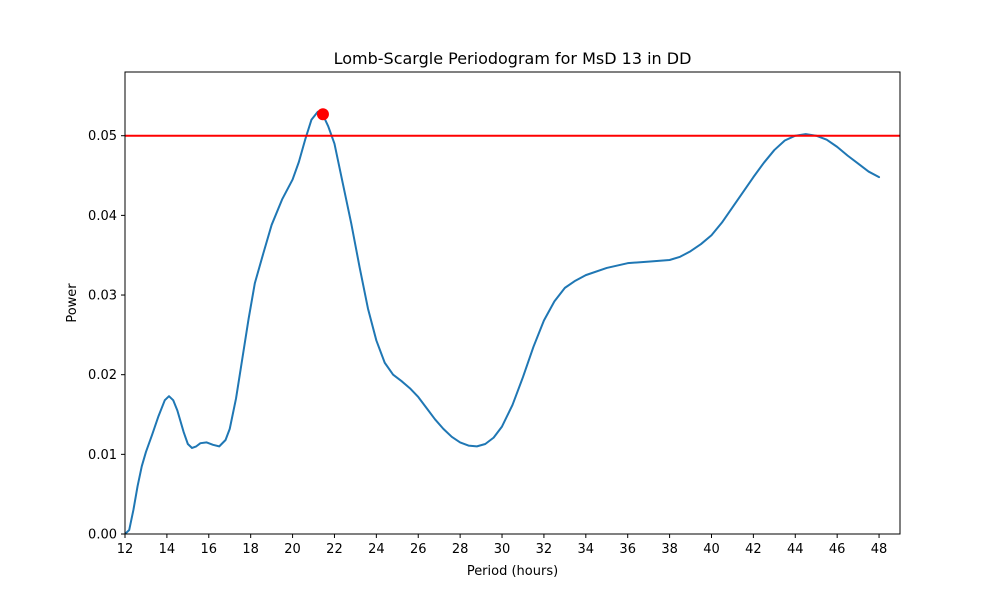  What do you see at coordinates (512, 571) in the screenshot?
I see `x-axis-label: Period (hours)` at bounding box center [512, 571].